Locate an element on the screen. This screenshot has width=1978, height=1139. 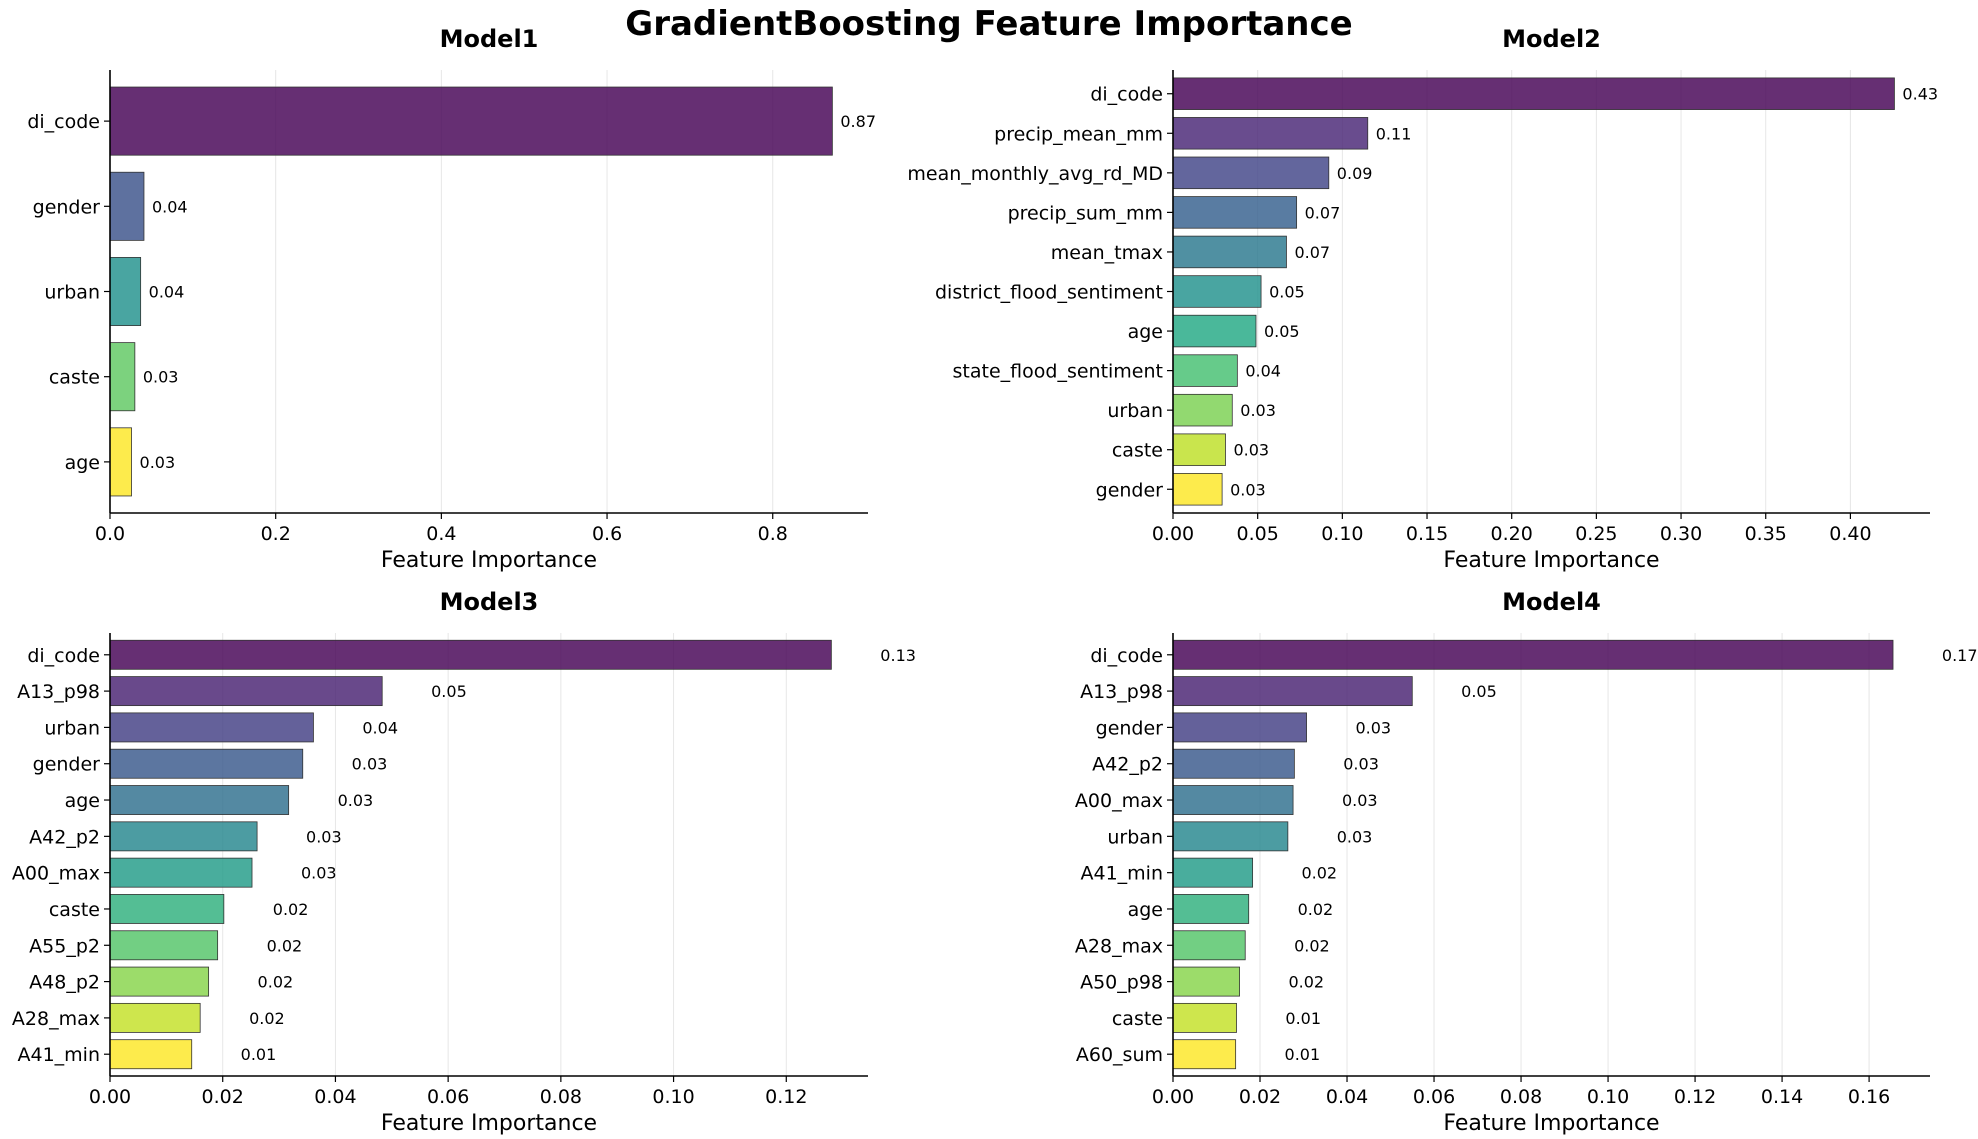
category-label: district_flood_sentiment is located at coordinates (1049, 293).